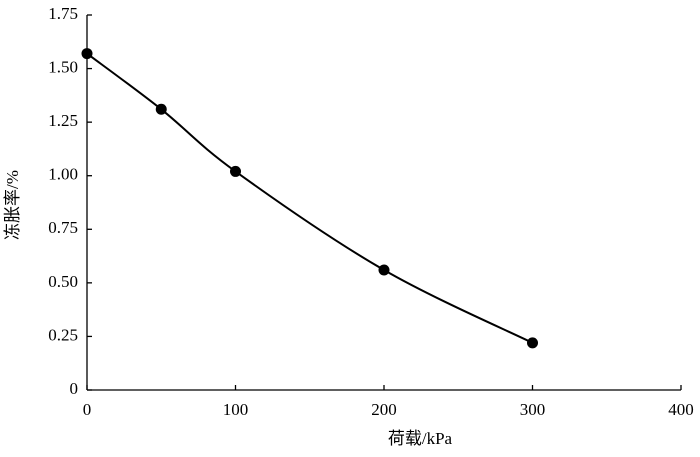  What do you see at coordinates (533, 409) in the screenshot?
I see `x-tick-label: 300` at bounding box center [533, 409].